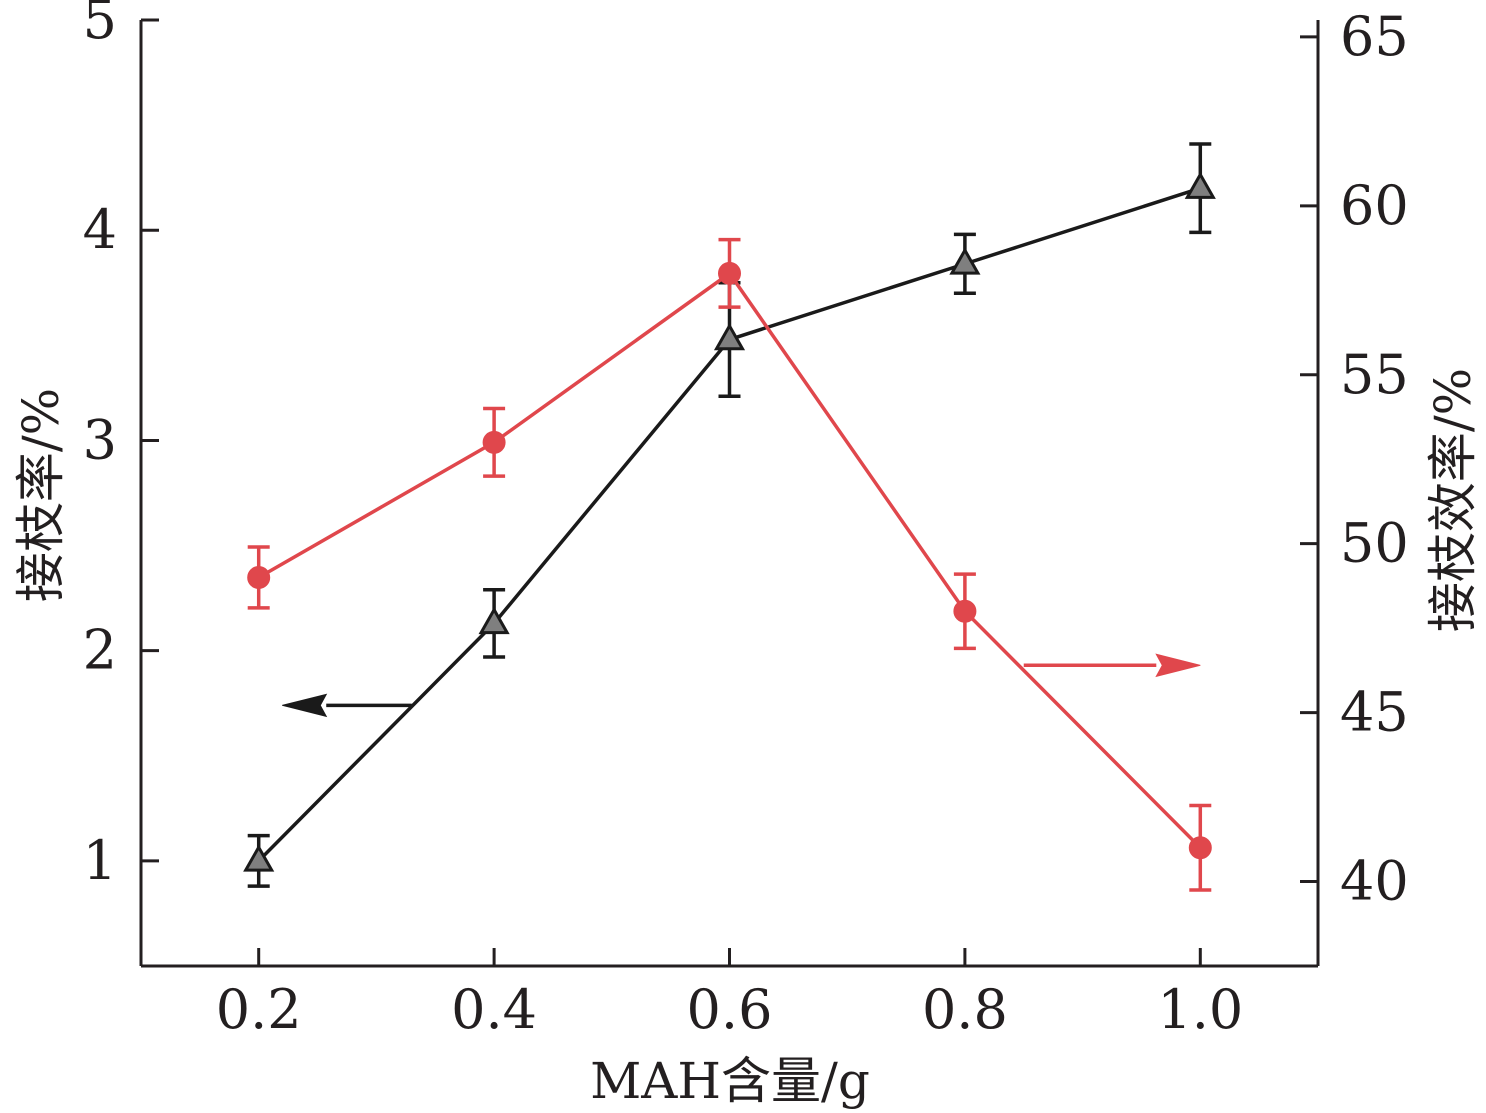 This screenshot has width=1486, height=1113. I want to click on left-y-tick-label: 2, so click(100, 650).